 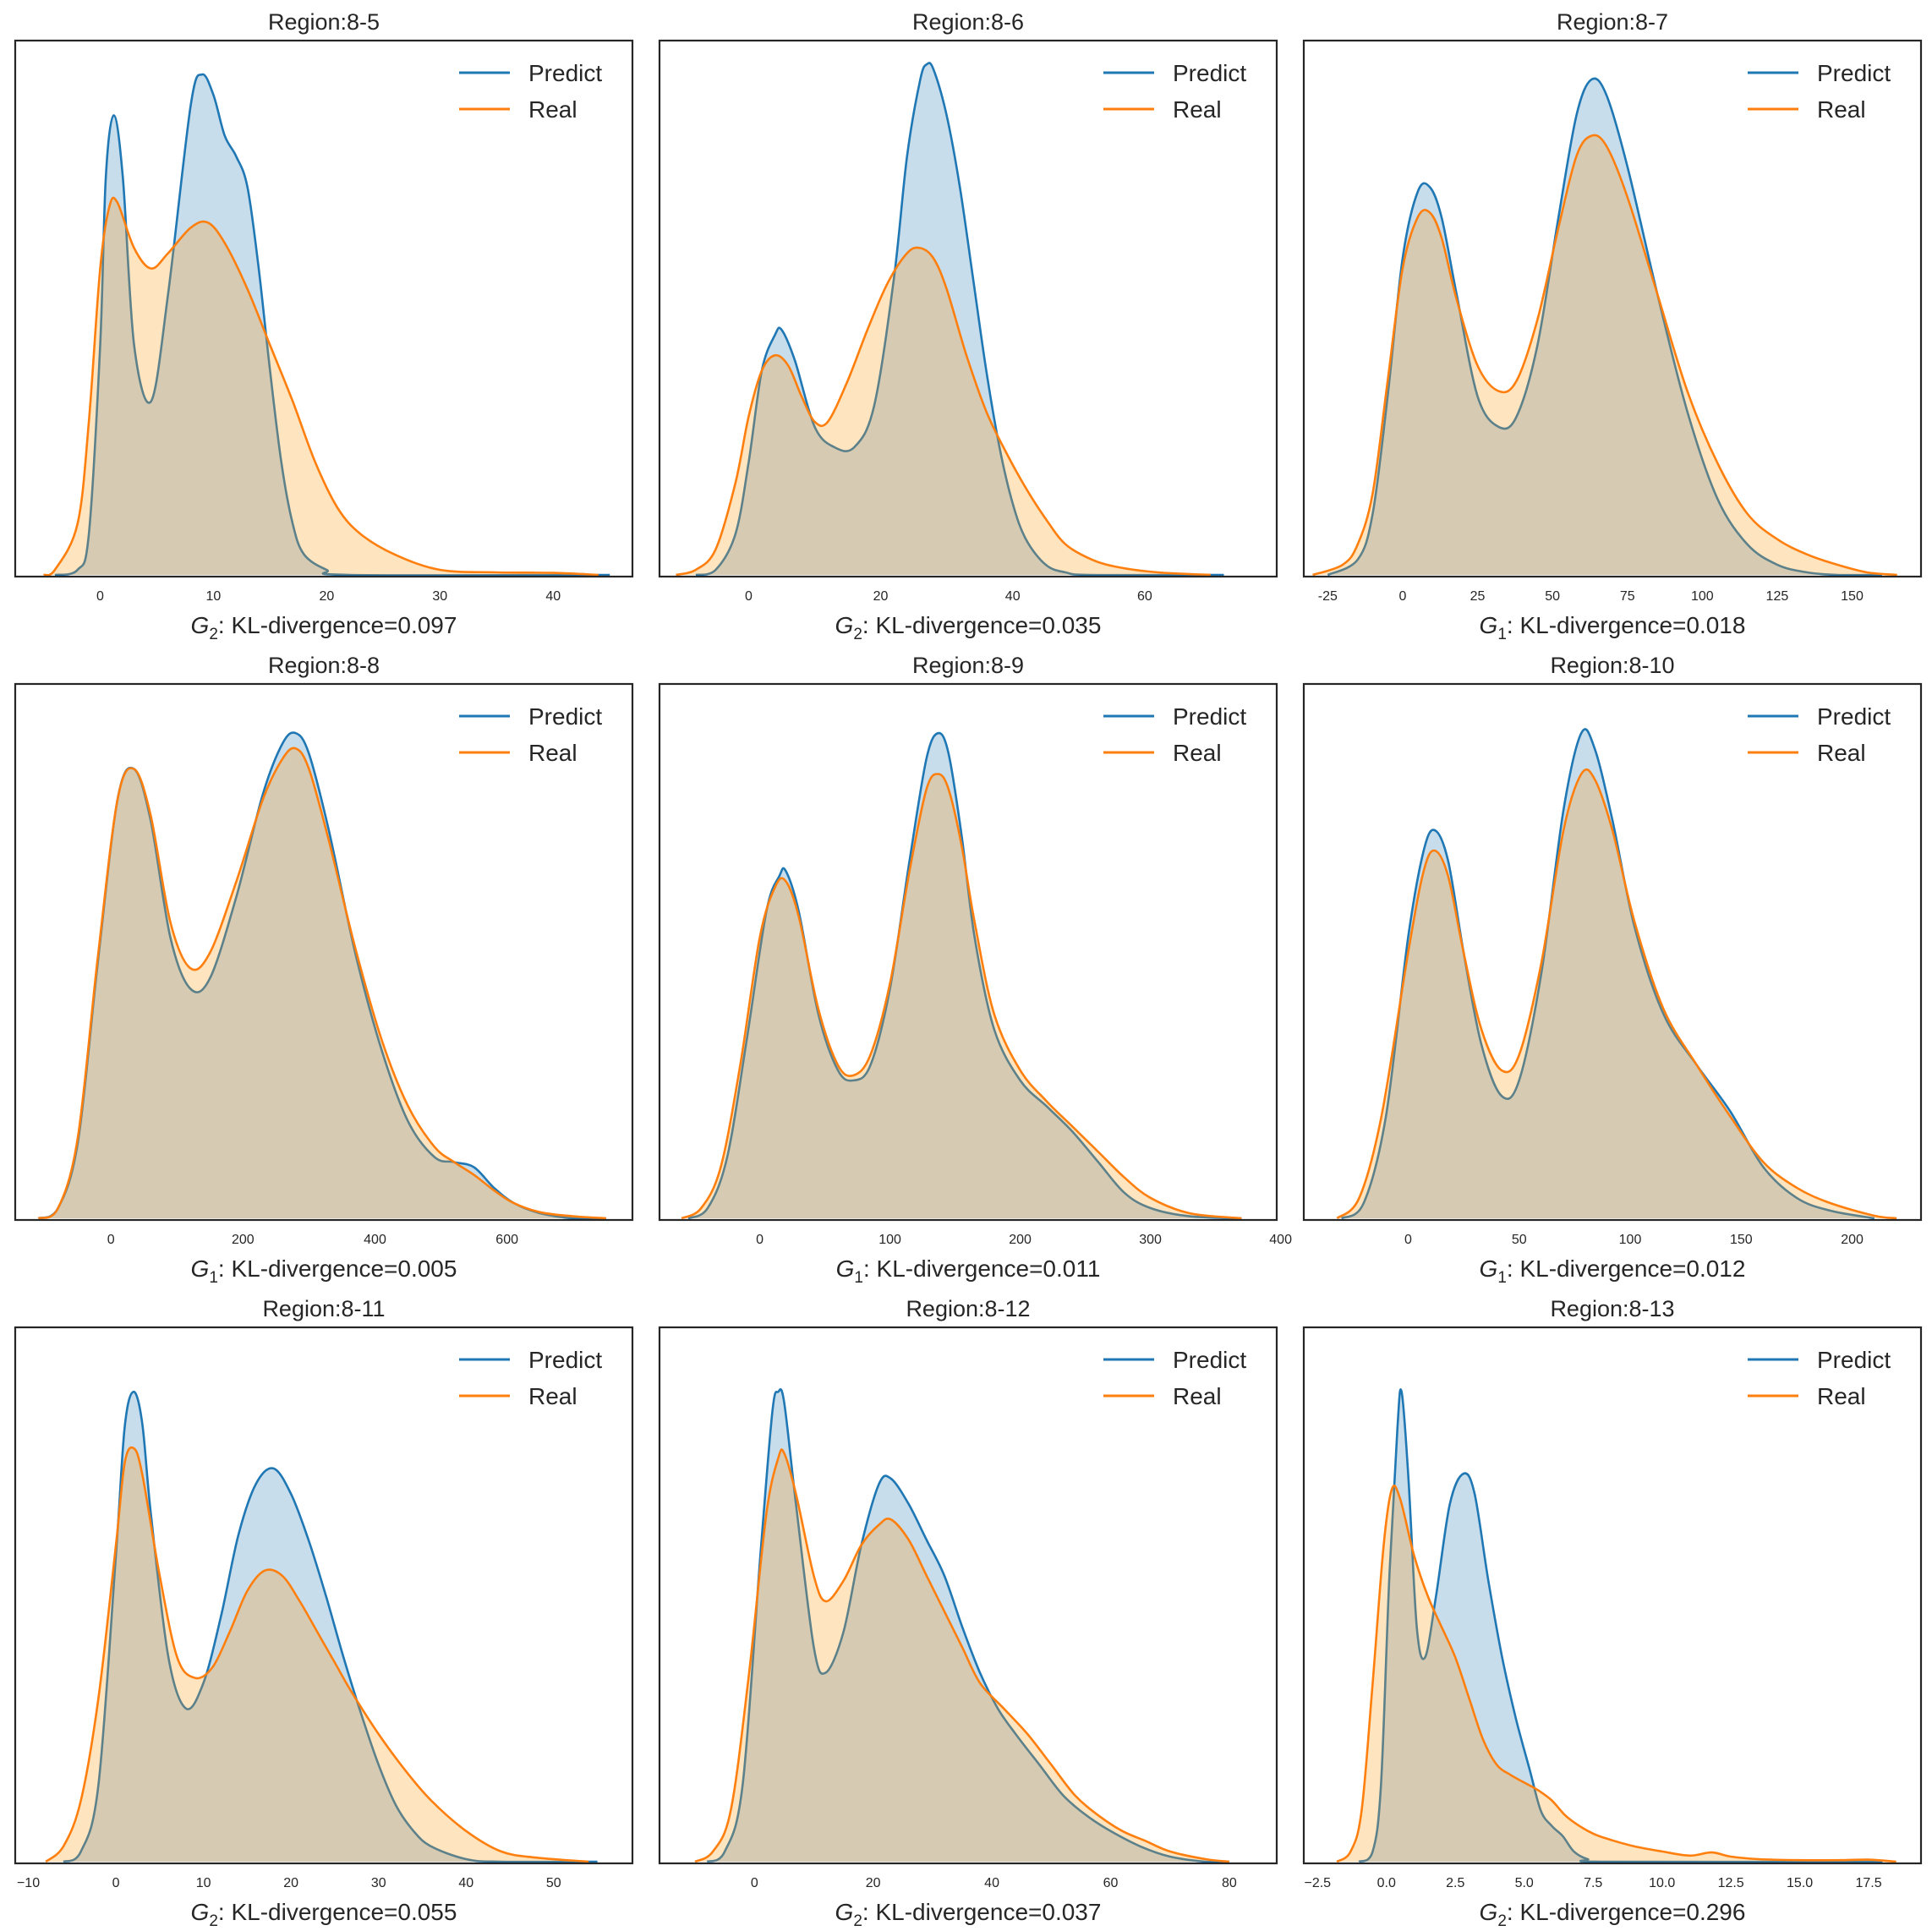 What do you see at coordinates (1593, 1883) in the screenshot?
I see `x-tick-label: 7.5` at bounding box center [1593, 1883].